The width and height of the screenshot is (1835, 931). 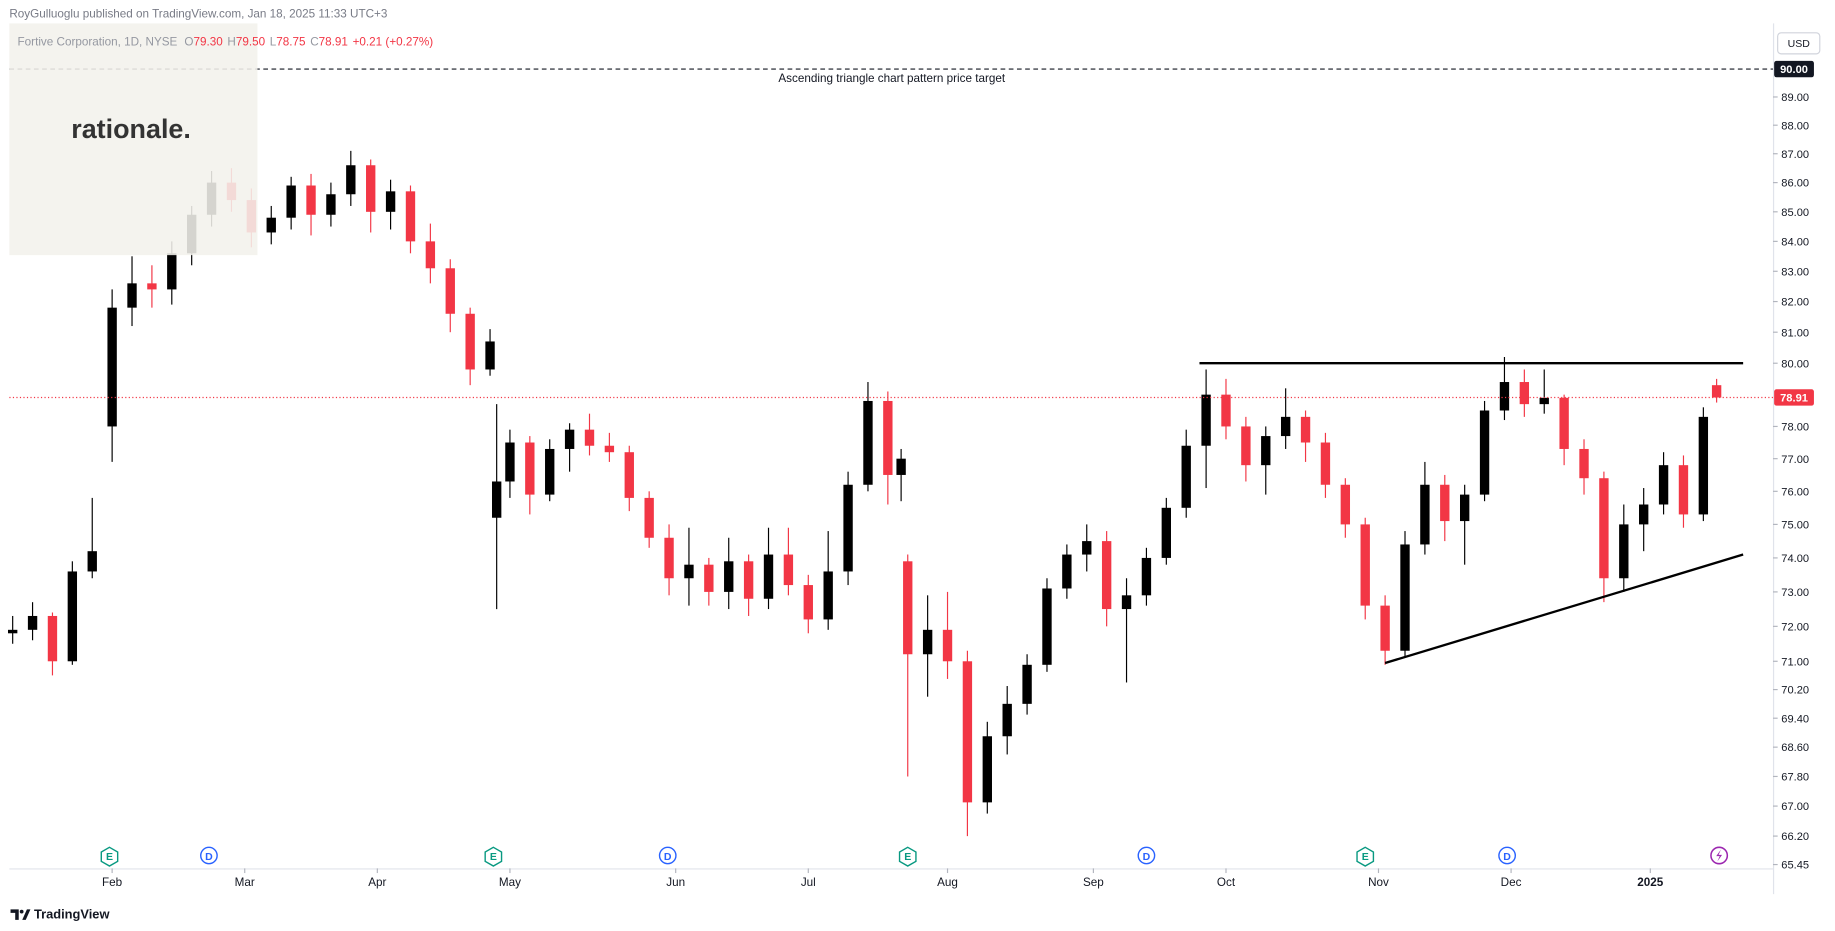 I want to click on last-price-label: 78.91, so click(x=1794, y=399).